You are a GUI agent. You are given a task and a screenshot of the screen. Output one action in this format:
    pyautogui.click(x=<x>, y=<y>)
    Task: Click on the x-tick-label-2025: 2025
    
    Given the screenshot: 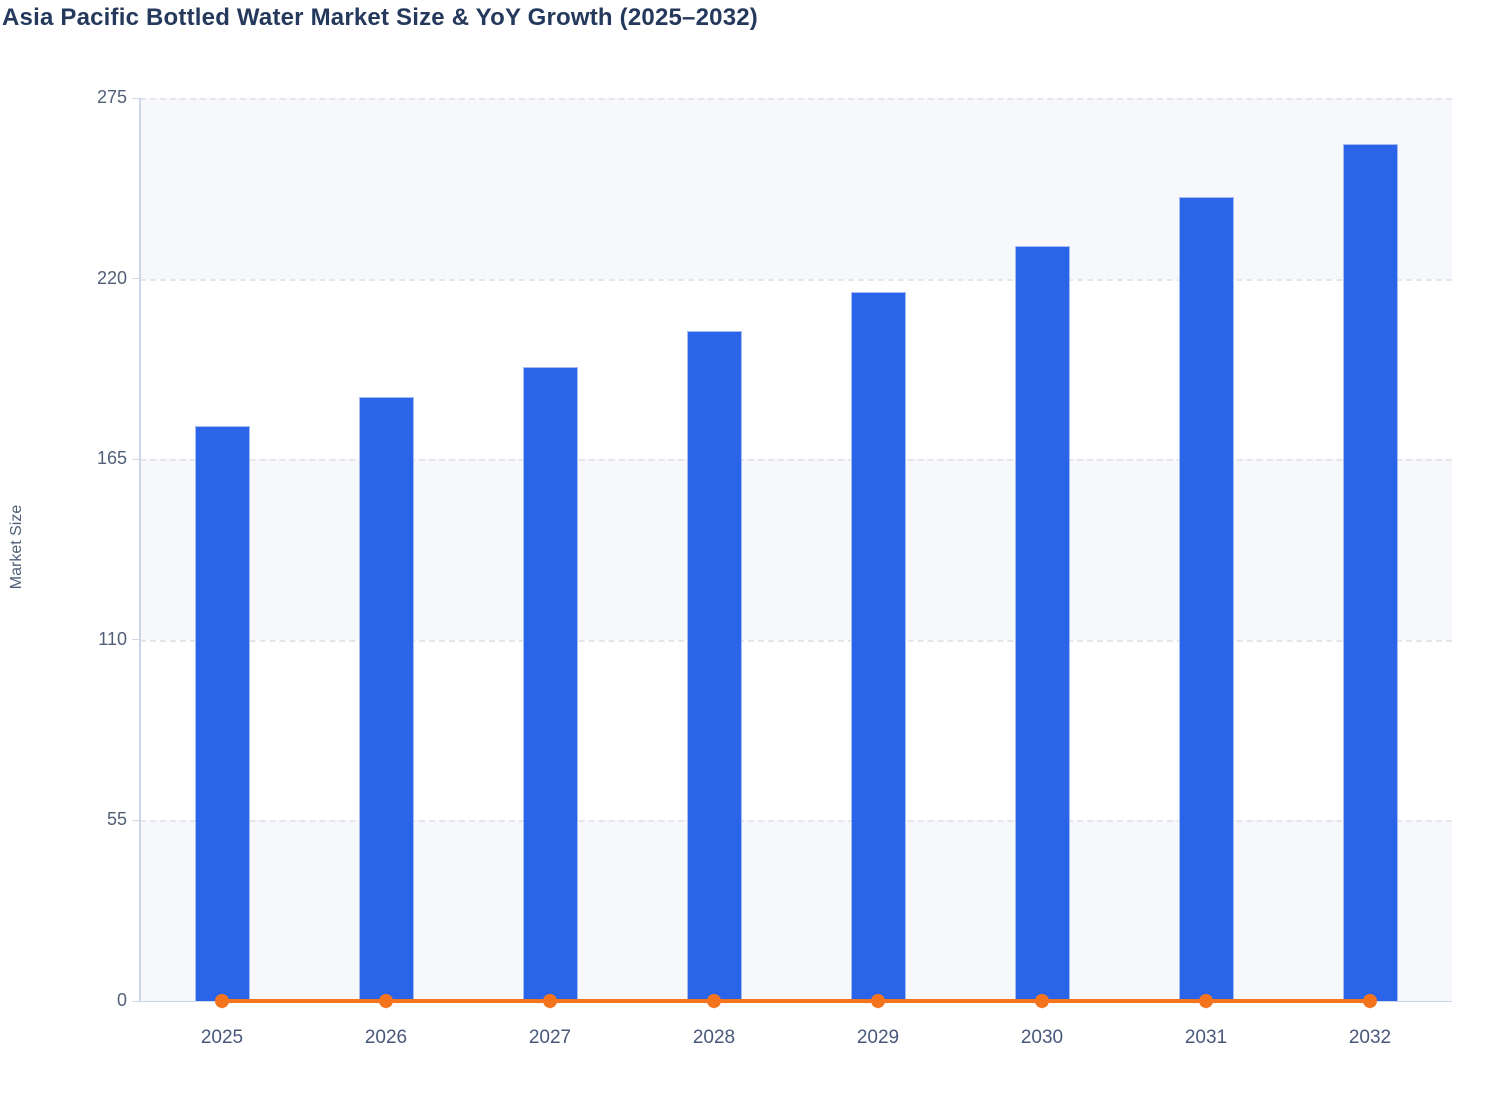 What is the action you would take?
    pyautogui.click(x=222, y=1037)
    